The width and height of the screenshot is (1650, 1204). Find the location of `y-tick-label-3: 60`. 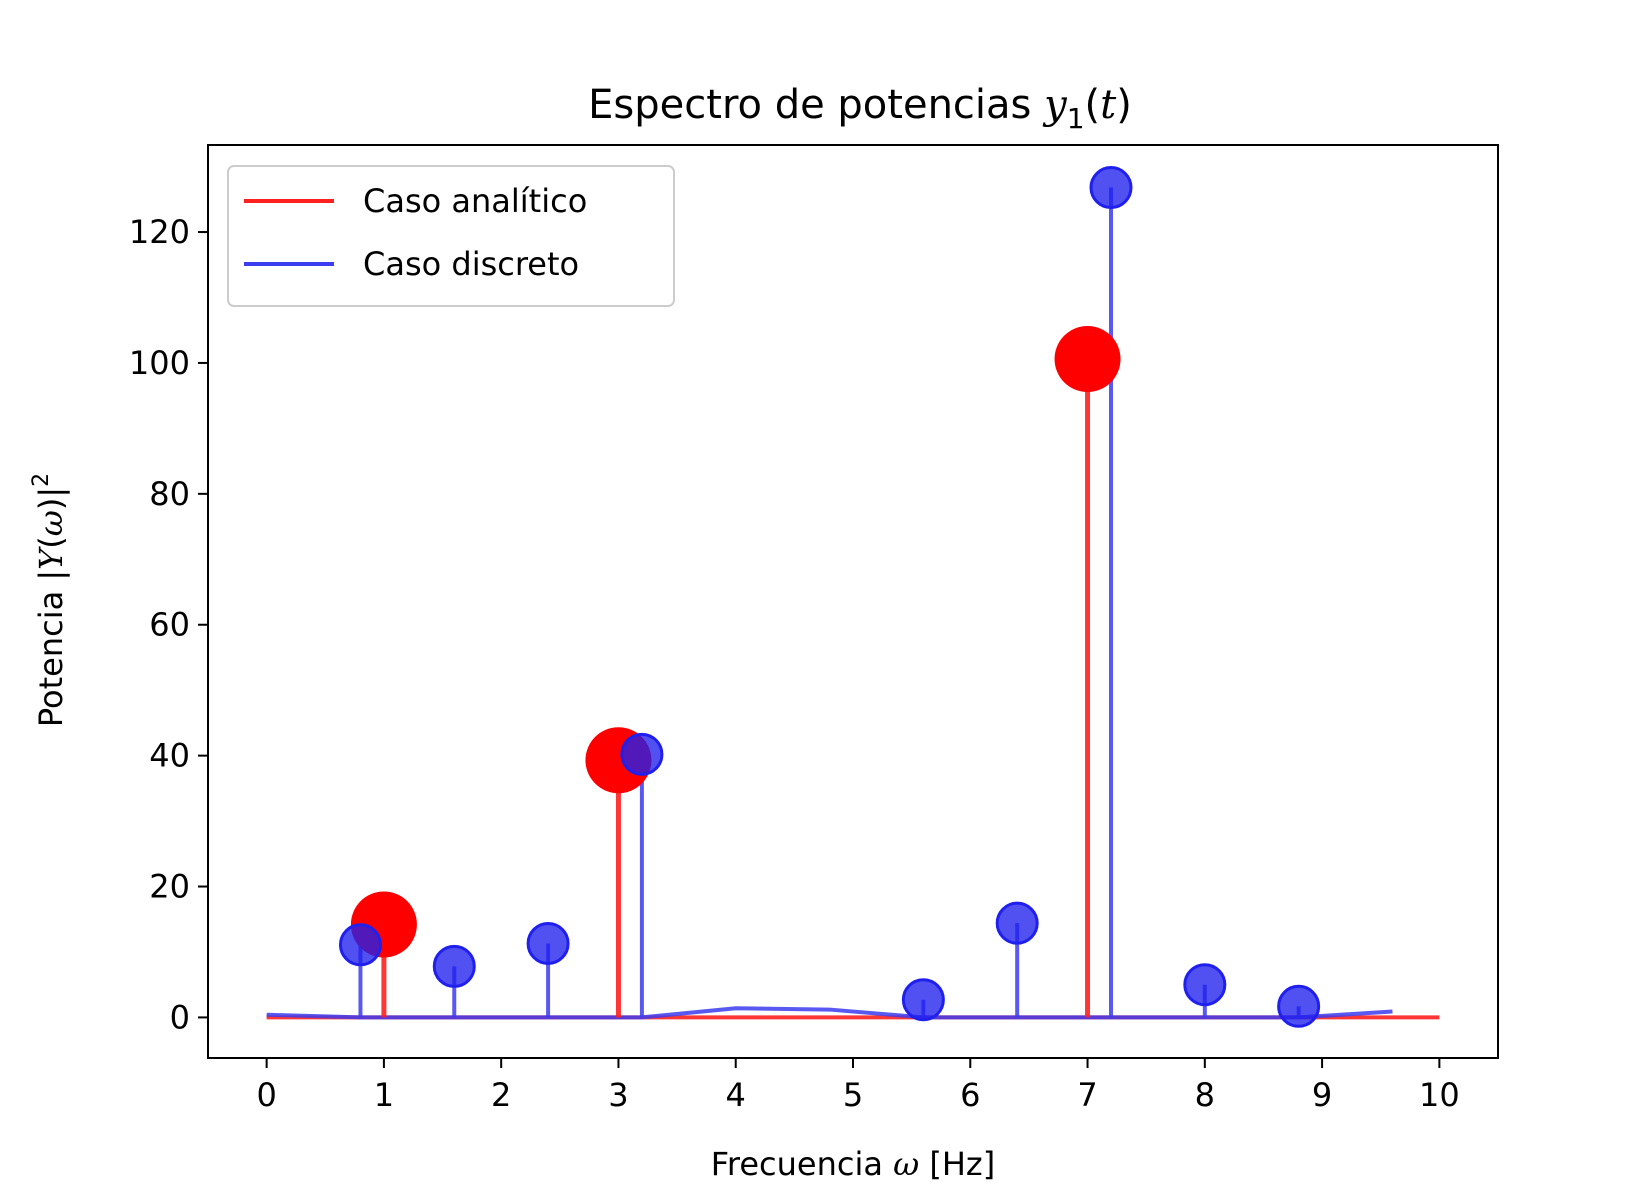

y-tick-label-3: 60 is located at coordinates (169, 625).